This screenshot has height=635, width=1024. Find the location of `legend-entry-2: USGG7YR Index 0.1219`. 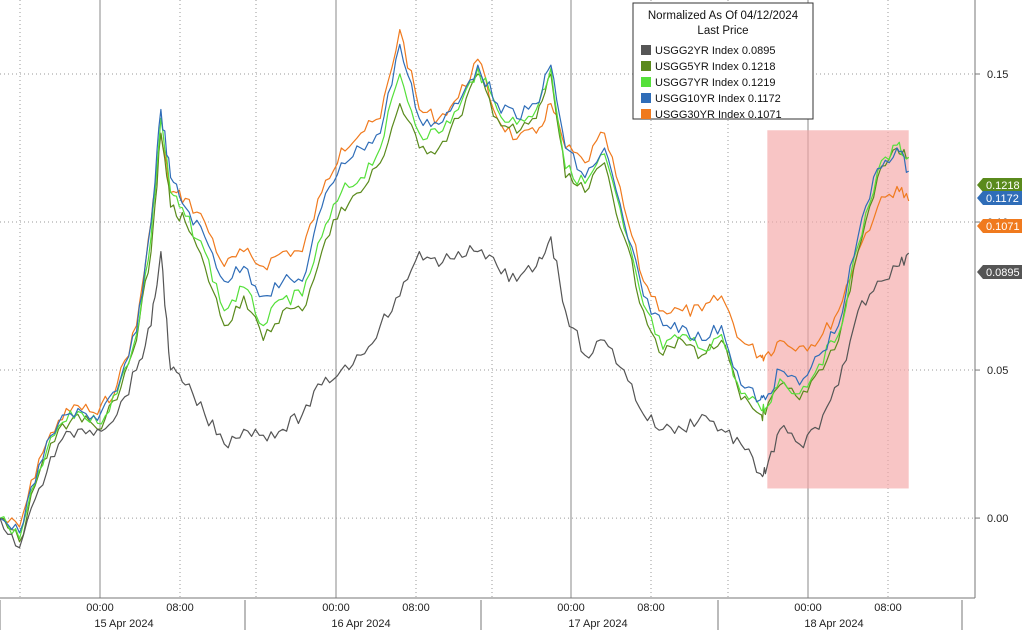

legend-entry-2: USGG7YR Index 0.1219 is located at coordinates (715, 83).